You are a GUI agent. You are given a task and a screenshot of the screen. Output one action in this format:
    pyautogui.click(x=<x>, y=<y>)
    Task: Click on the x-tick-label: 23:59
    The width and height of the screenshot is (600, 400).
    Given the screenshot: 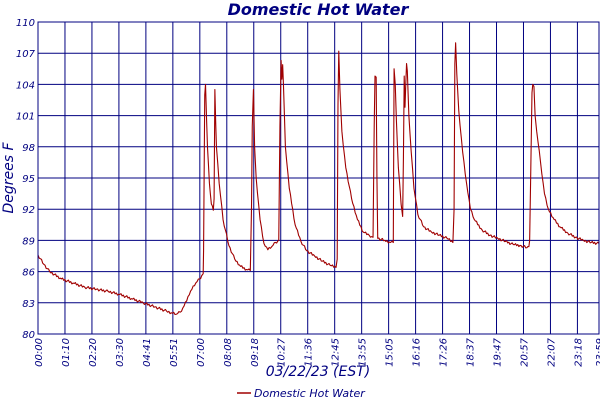 What is the action you would take?
    pyautogui.click(x=597, y=352)
    